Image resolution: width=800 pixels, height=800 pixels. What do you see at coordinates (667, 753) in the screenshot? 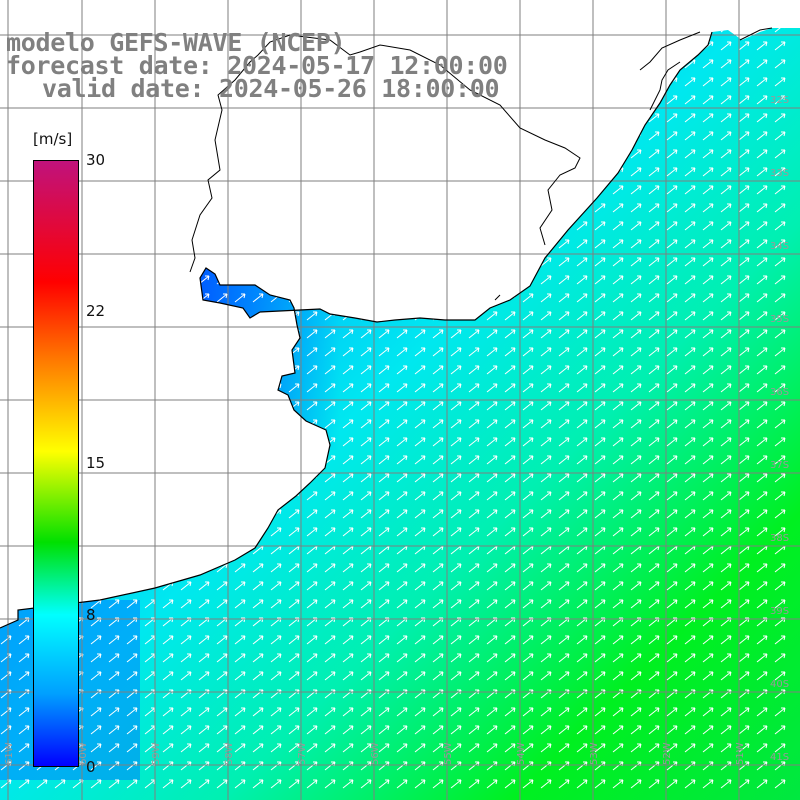
I see `lon-label: 52W` at bounding box center [667, 753].